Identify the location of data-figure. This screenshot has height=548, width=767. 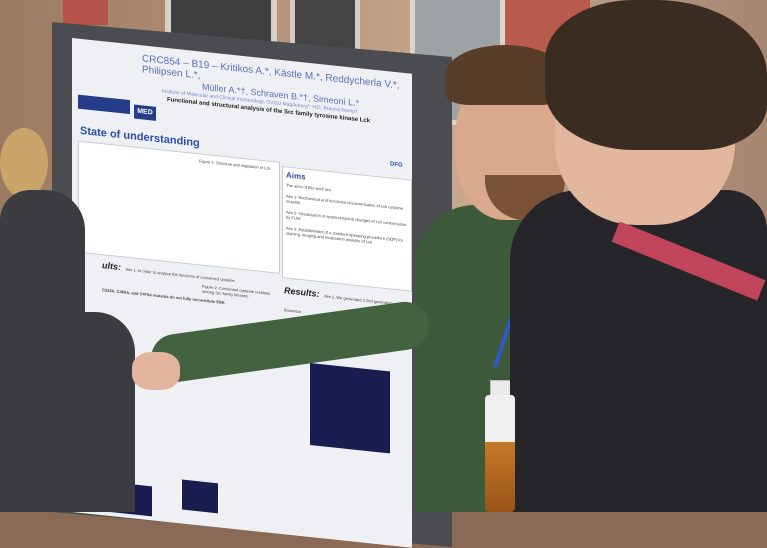
(200, 496).